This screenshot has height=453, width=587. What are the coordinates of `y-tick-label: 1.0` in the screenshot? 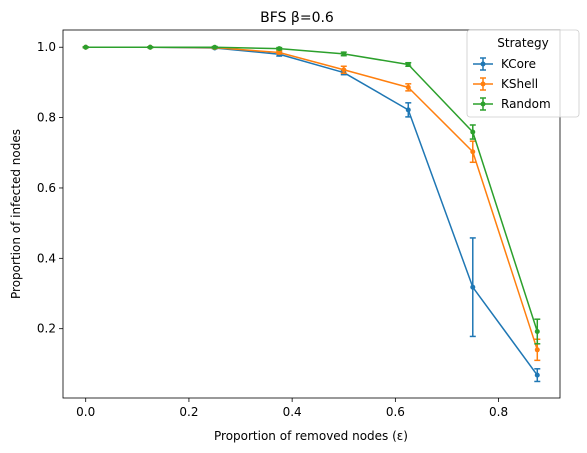 It's located at (46, 47).